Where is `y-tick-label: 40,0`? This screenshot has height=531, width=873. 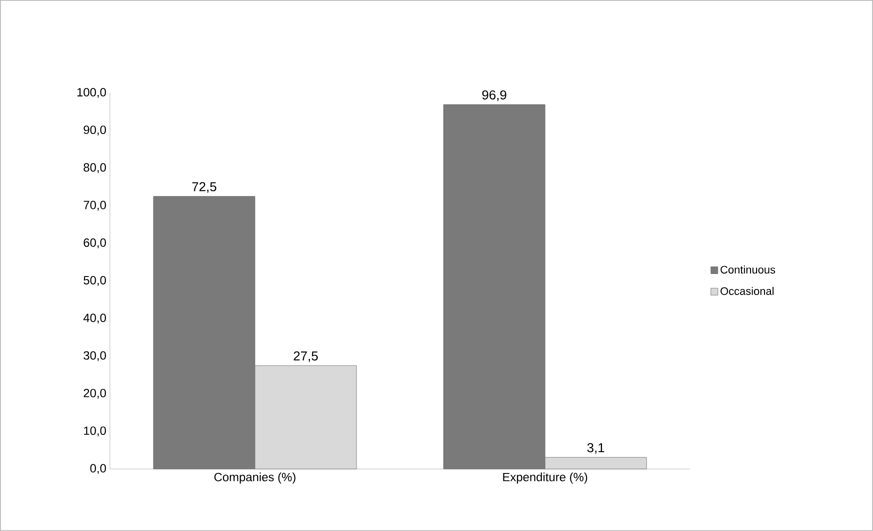 y-tick-label: 40,0 is located at coordinates (94, 319).